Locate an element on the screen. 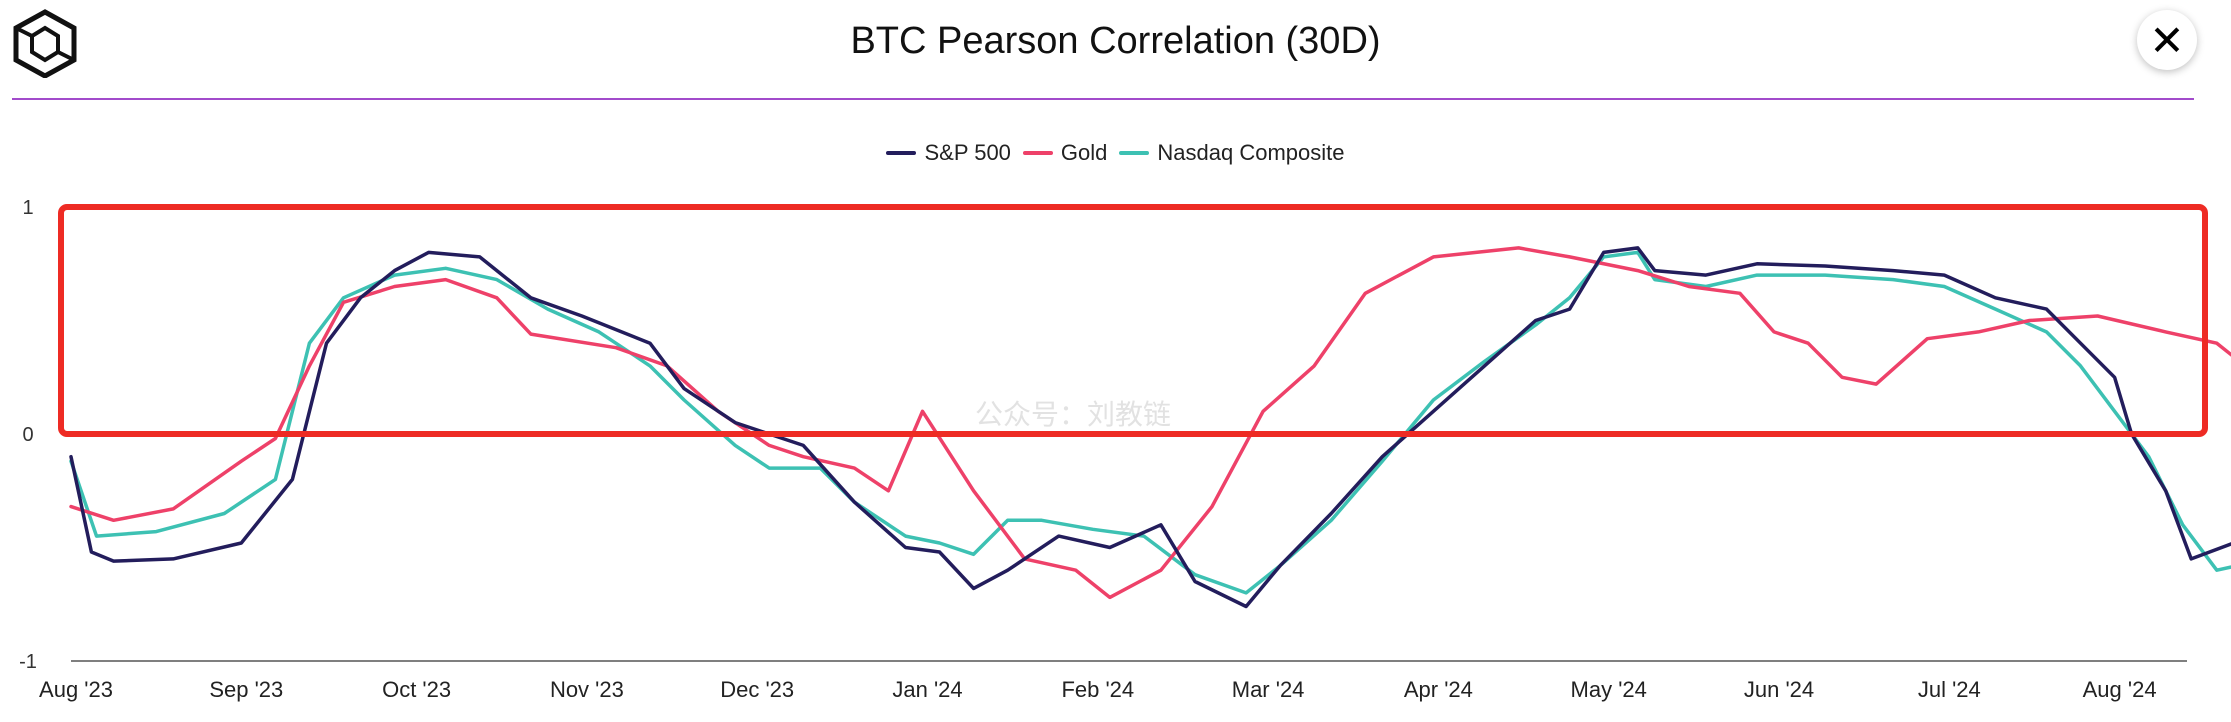 Image resolution: width=2231 pixels, height=722 pixels. legend-label-sp500: S&P 500 is located at coordinates (967, 152).